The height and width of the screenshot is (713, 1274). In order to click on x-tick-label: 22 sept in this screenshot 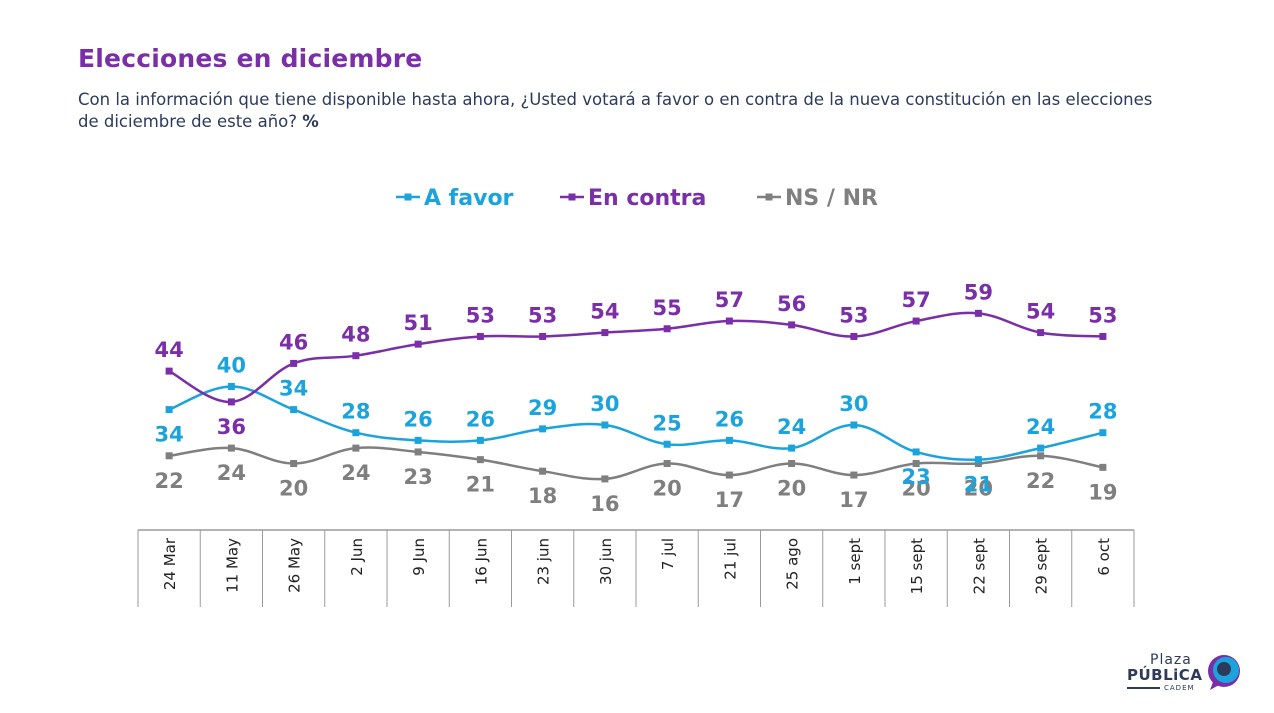, I will do `click(979, 566)`.